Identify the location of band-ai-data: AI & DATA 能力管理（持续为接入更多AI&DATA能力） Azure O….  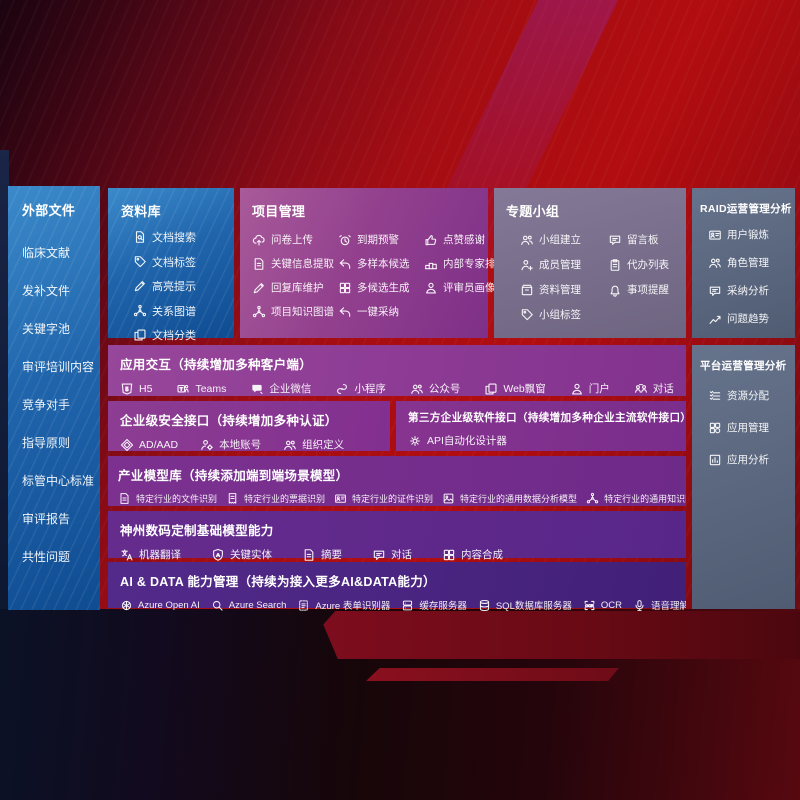
(397, 587).